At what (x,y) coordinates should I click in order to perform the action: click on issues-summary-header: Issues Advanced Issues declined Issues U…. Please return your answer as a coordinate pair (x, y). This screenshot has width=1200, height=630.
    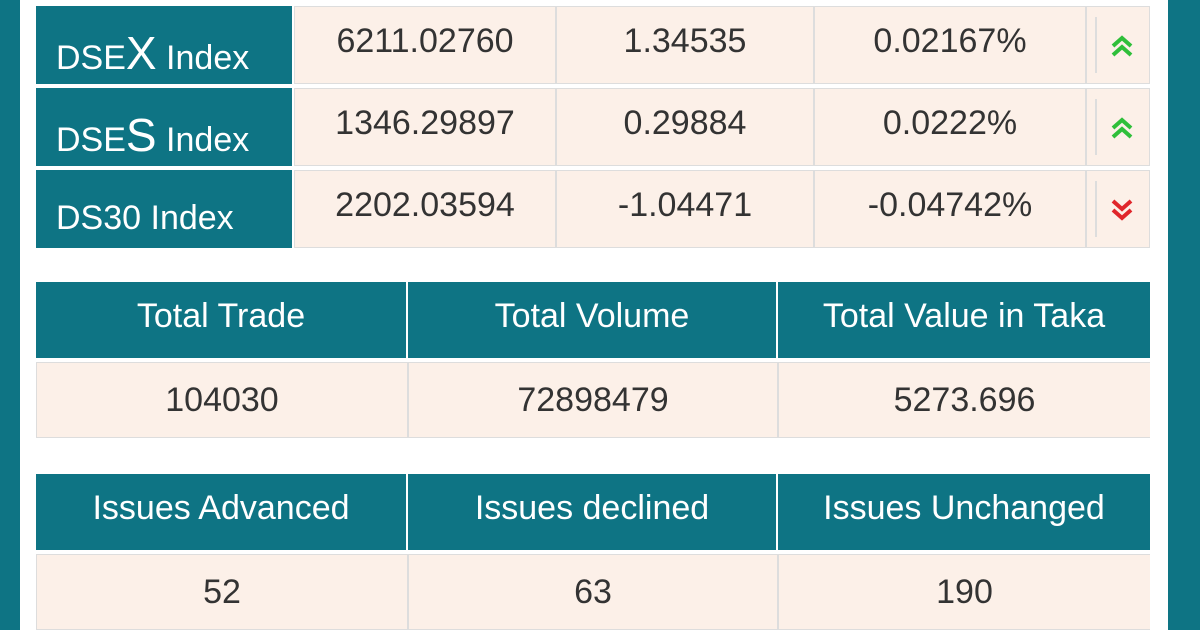
    Looking at the image, I should click on (593, 512).